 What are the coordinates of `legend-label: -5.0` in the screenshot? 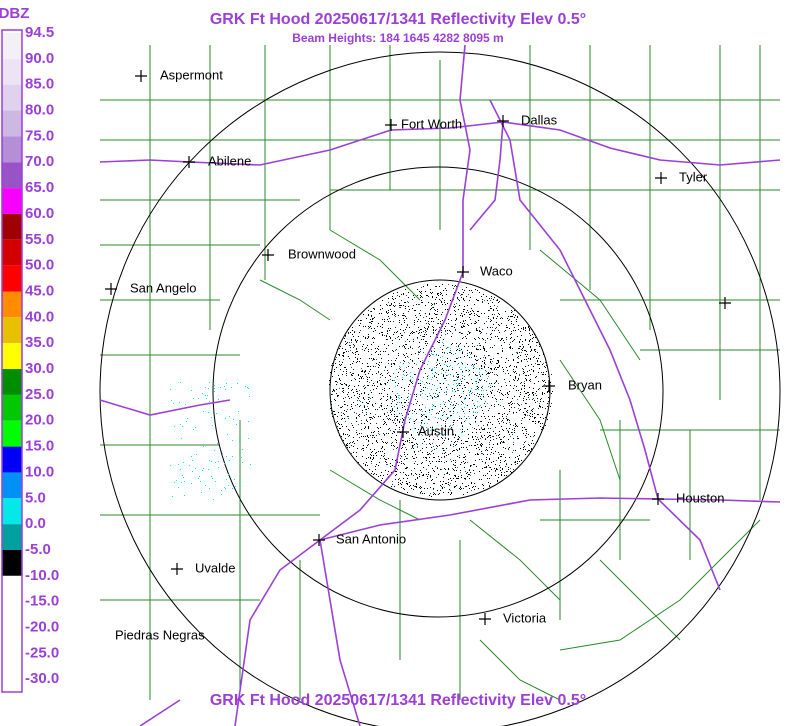 It's located at (38, 549).